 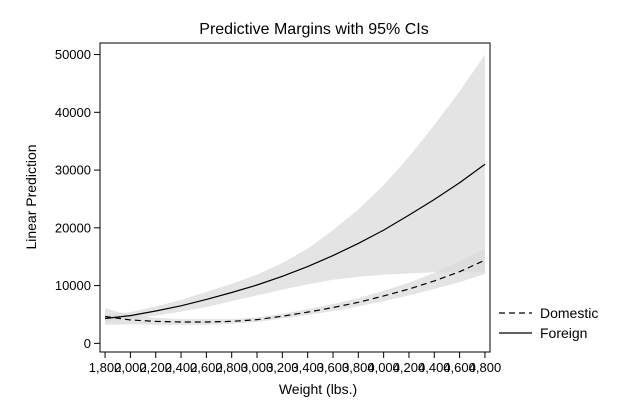 I want to click on x-tick-label: 4,200, so click(x=409, y=367).